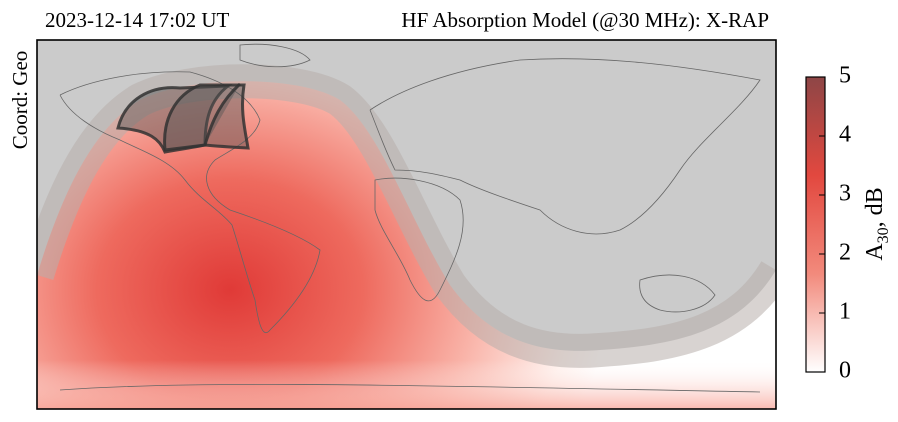 Image resolution: width=898 pixels, height=422 pixels. Describe the element at coordinates (815, 224) in the screenshot. I see `colorbar-fill` at that location.